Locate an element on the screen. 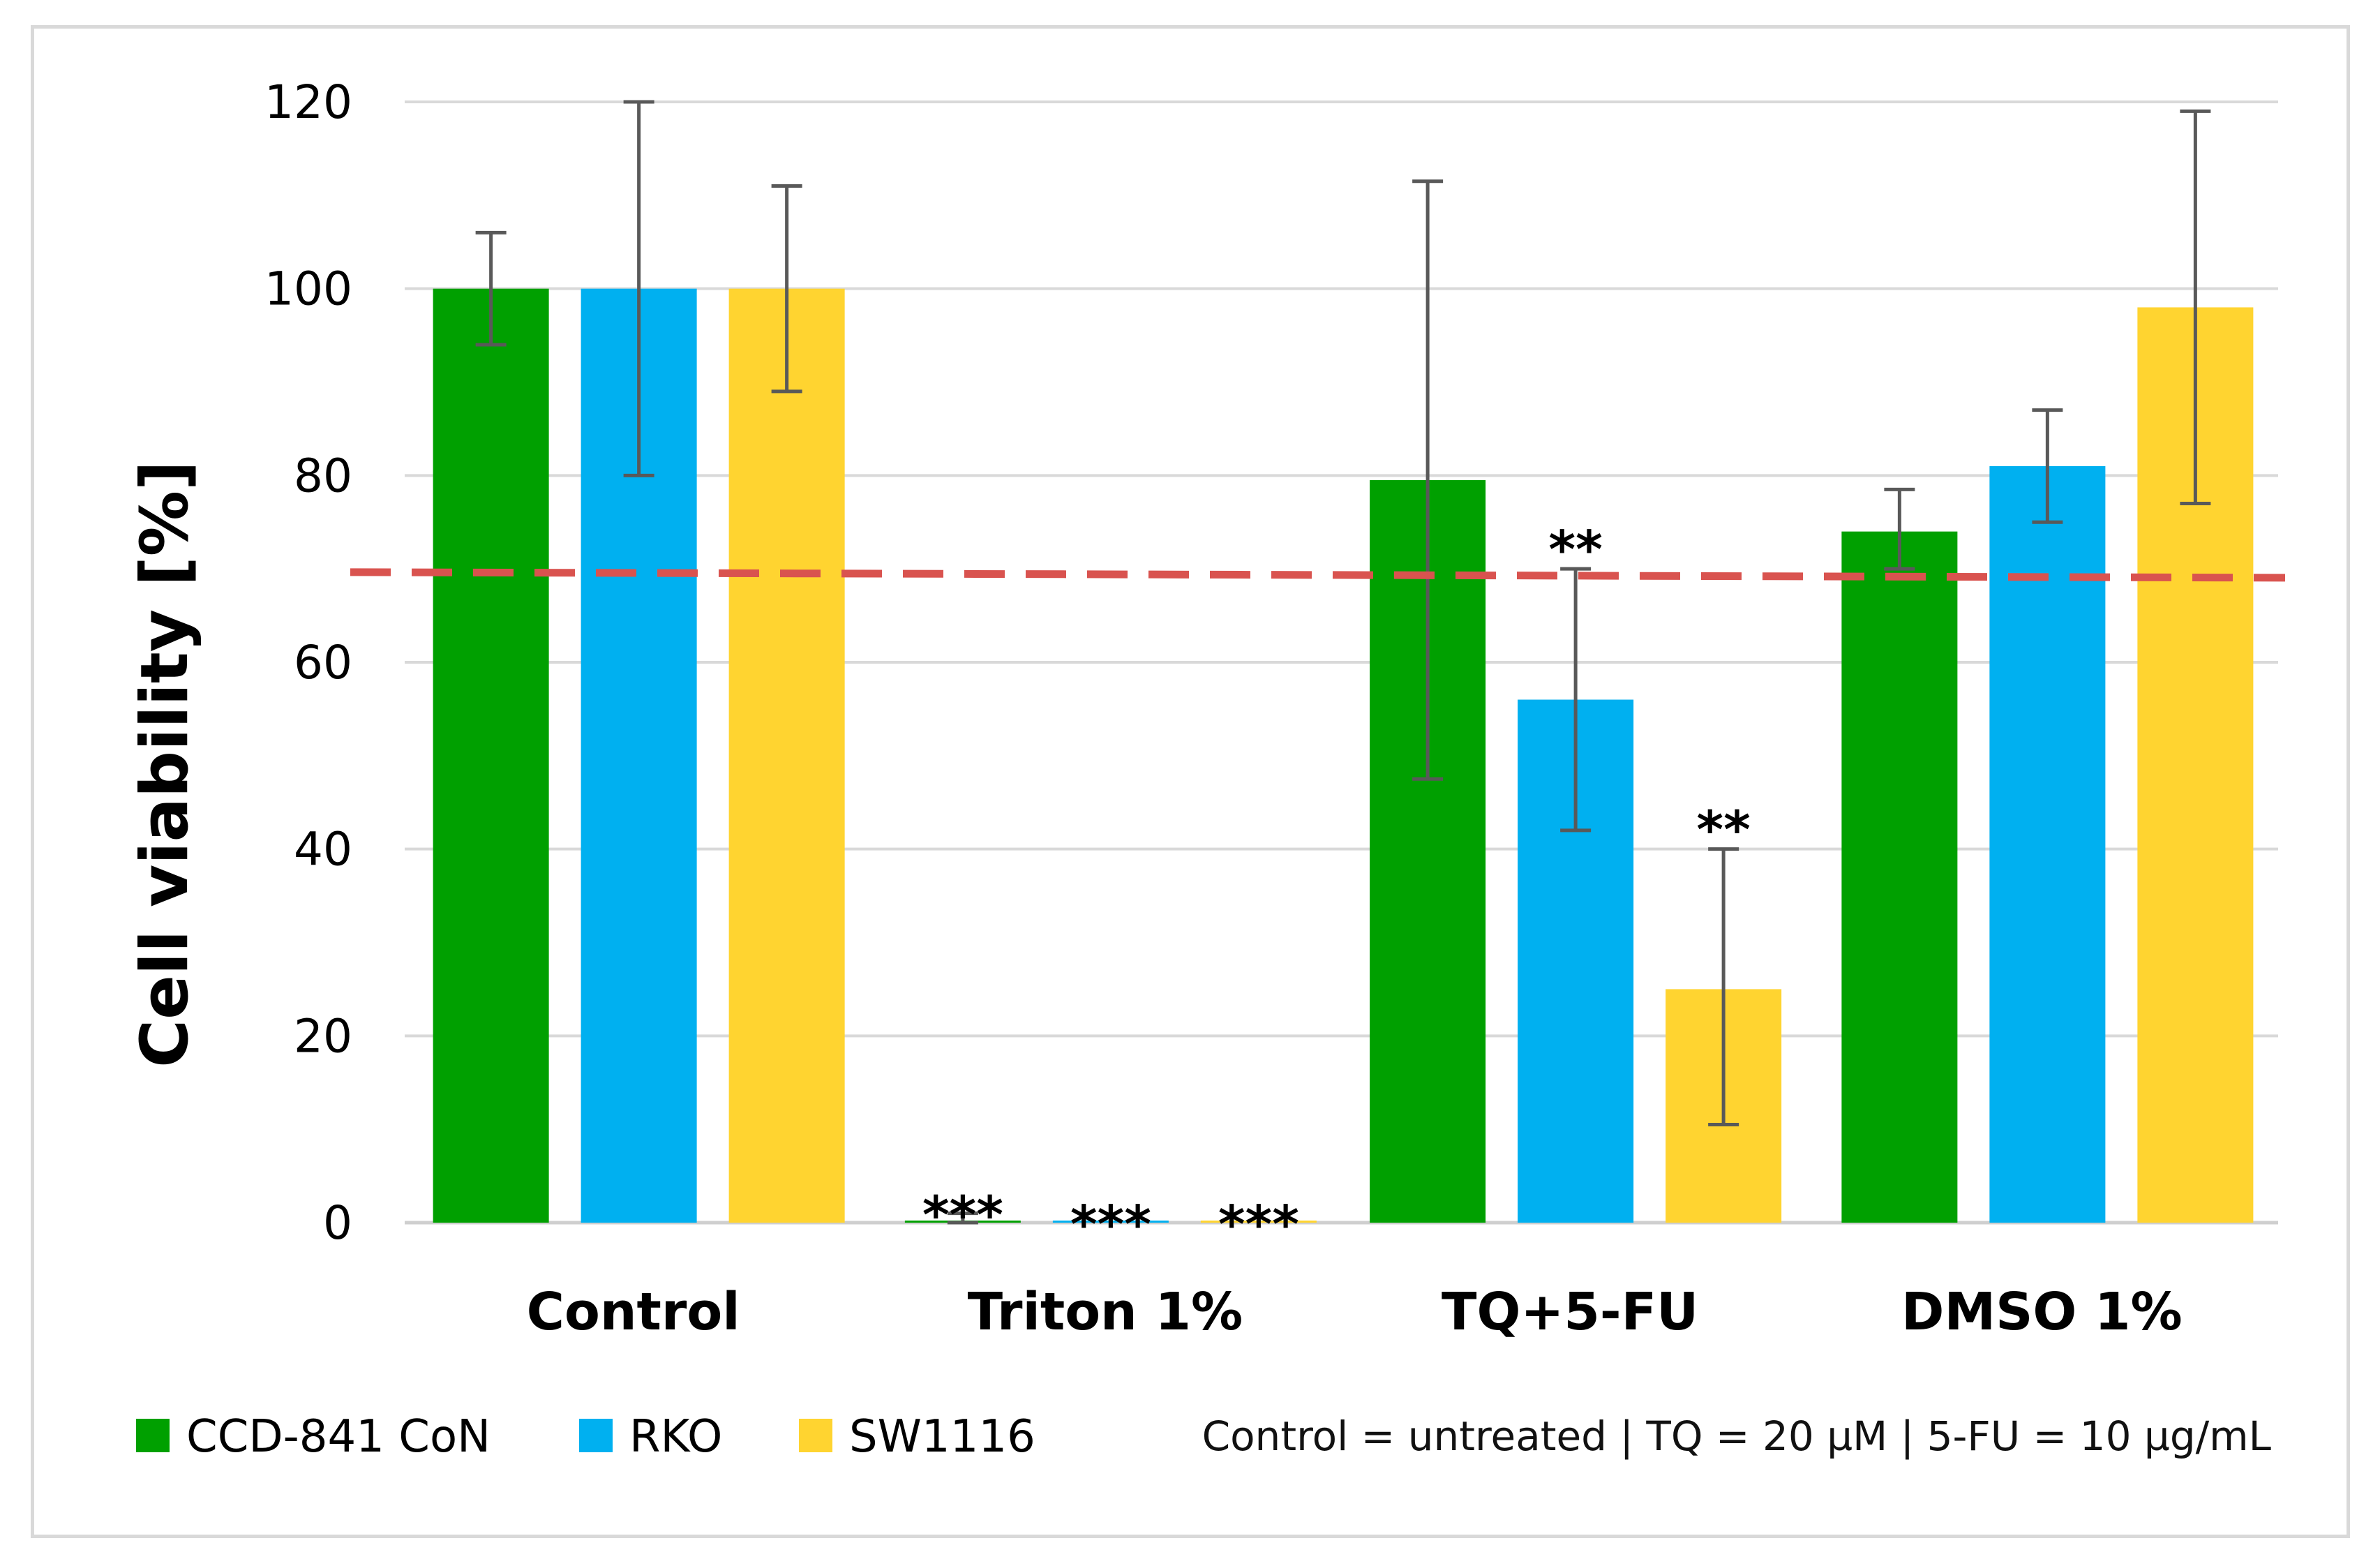 The height and width of the screenshot is (1566, 2380). x-category-label: DMSO 1% is located at coordinates (2042, 1312).